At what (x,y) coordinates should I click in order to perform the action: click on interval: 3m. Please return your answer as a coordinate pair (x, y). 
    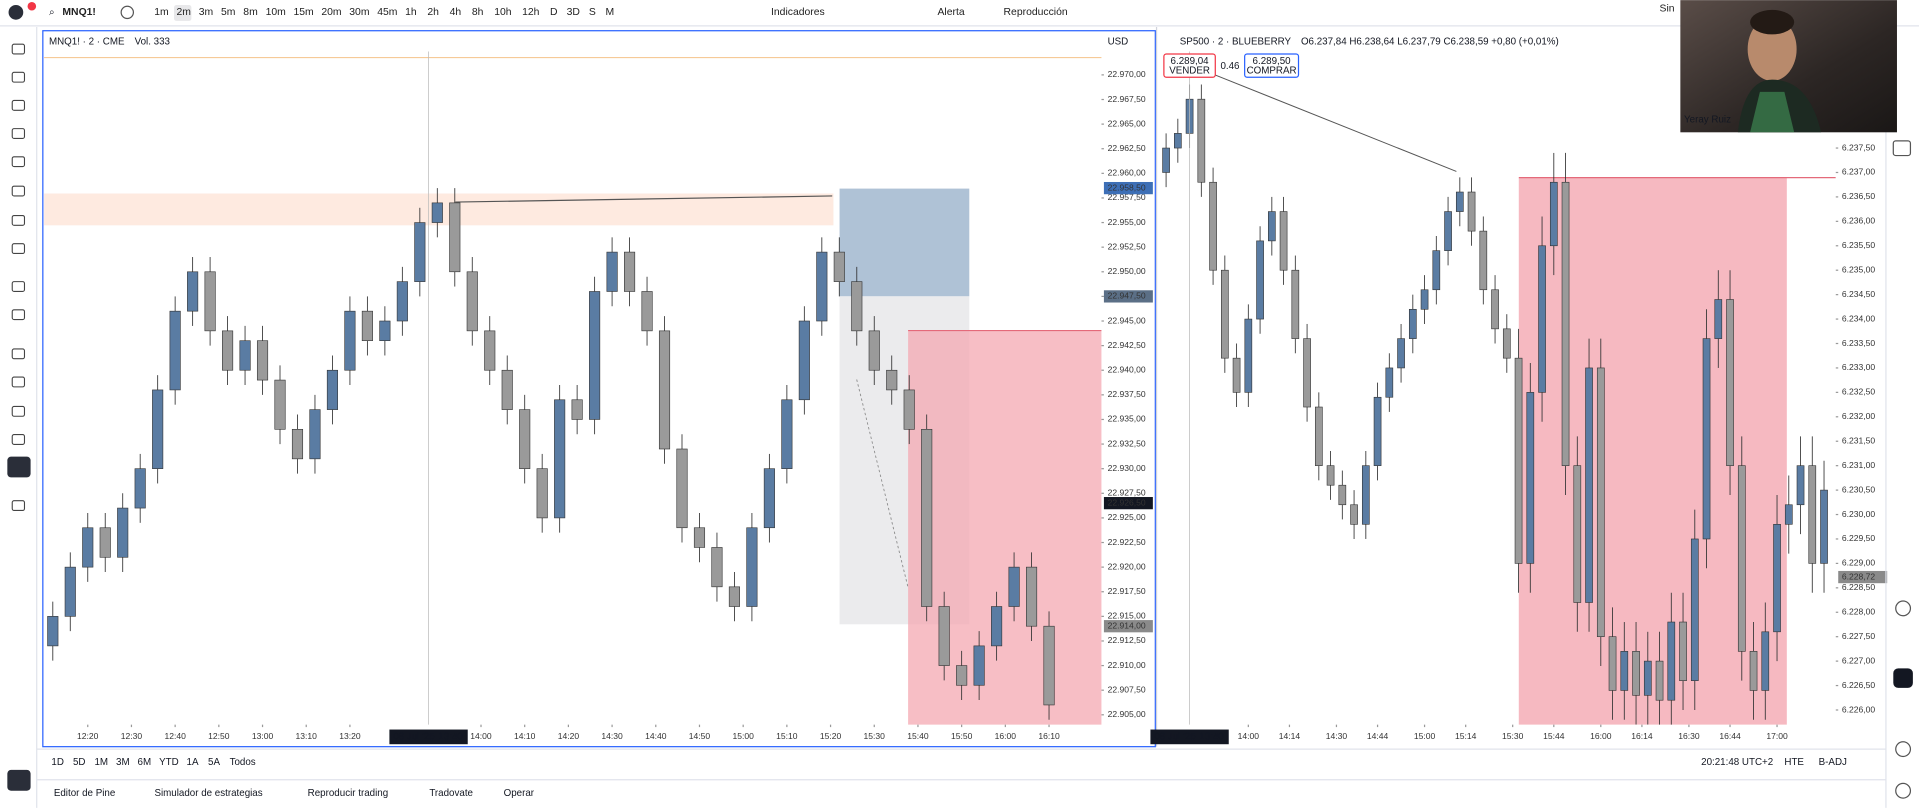
    Looking at the image, I should click on (206, 12).